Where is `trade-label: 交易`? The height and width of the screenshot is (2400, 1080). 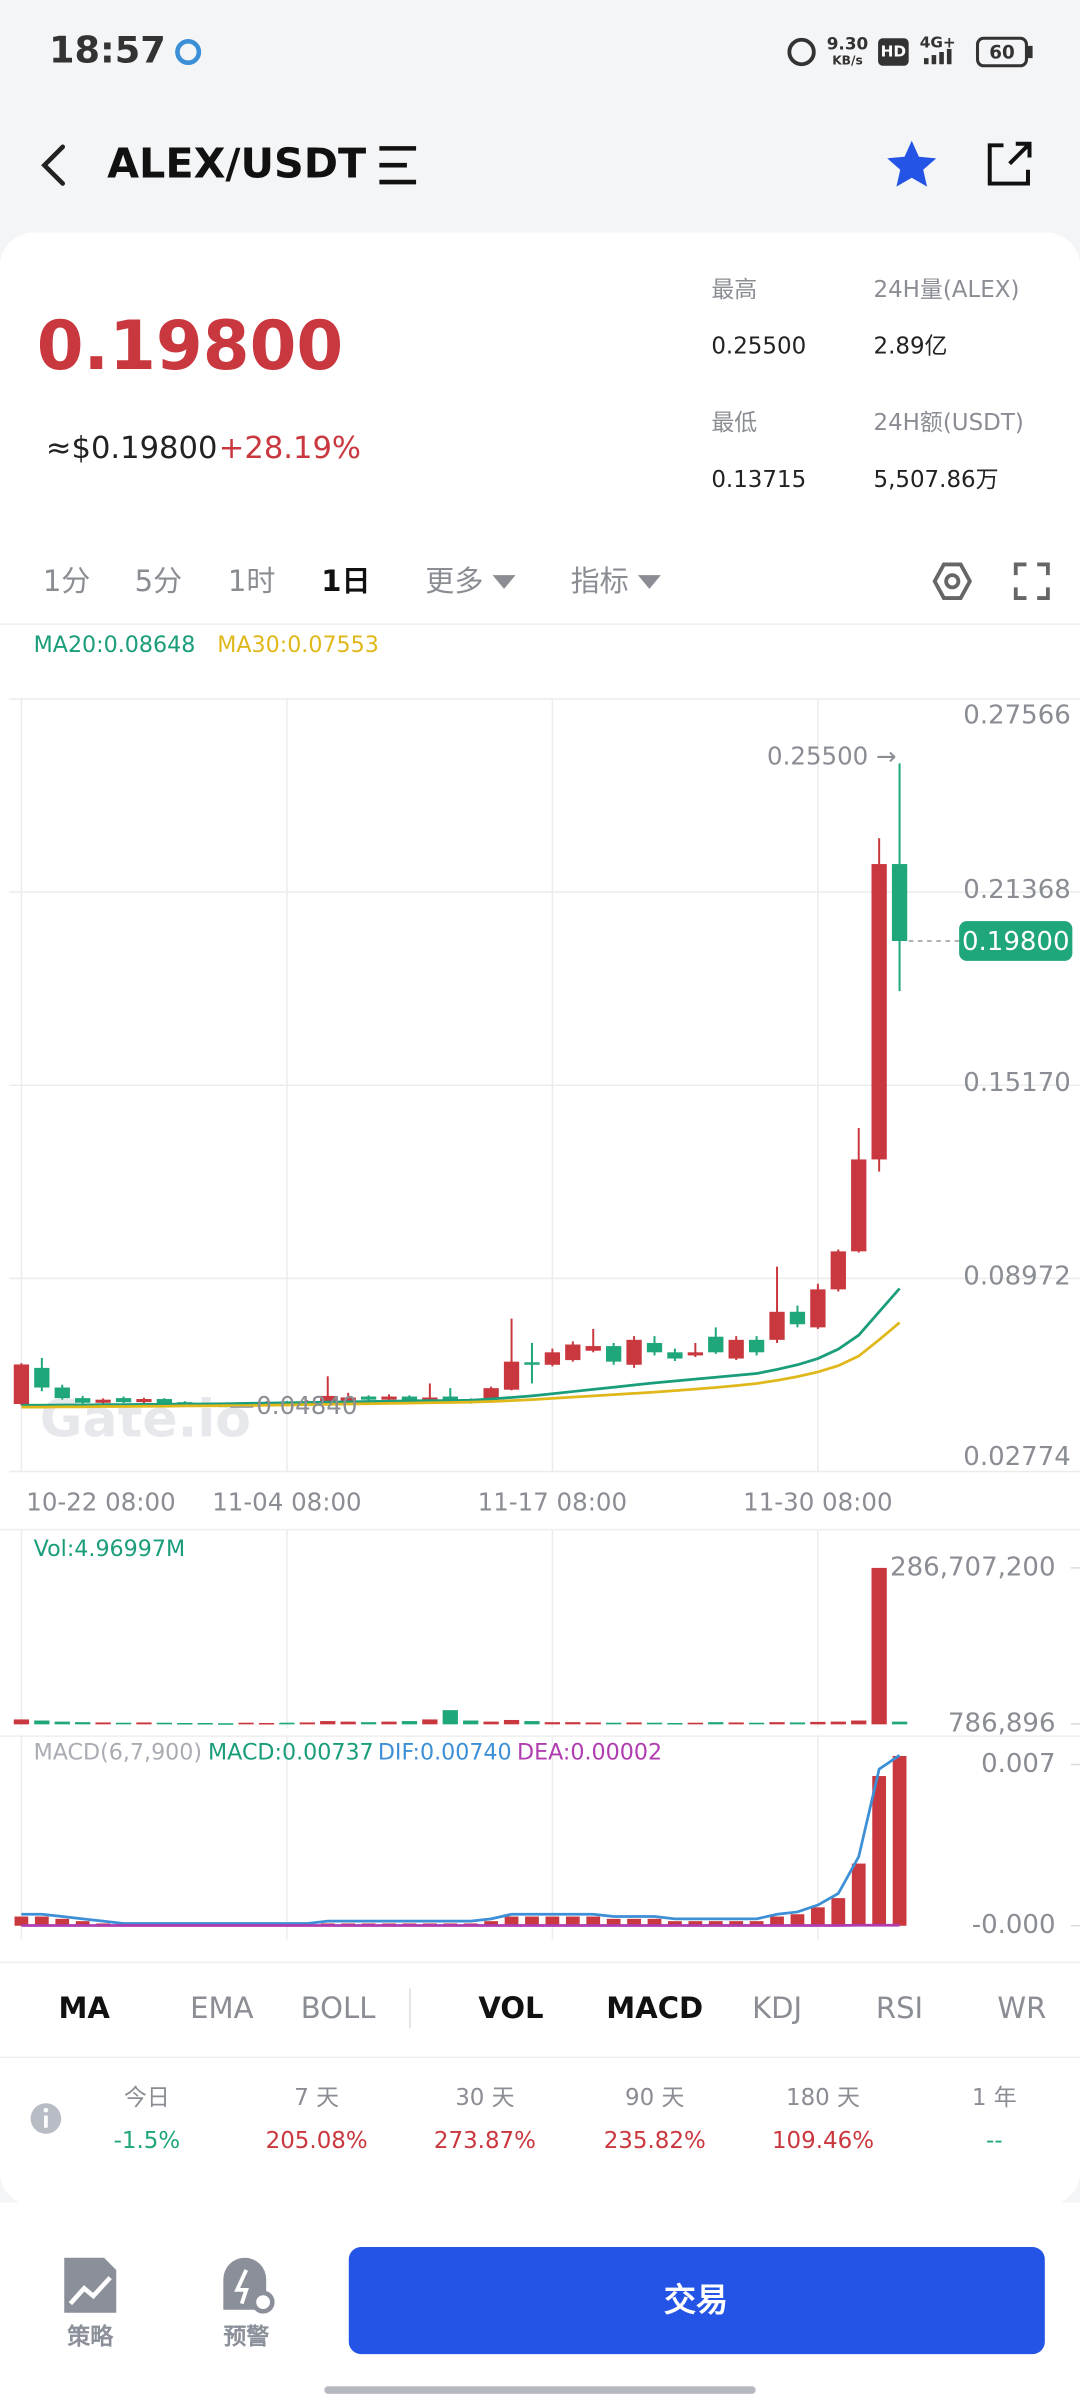 trade-label: 交易 is located at coordinates (696, 2300).